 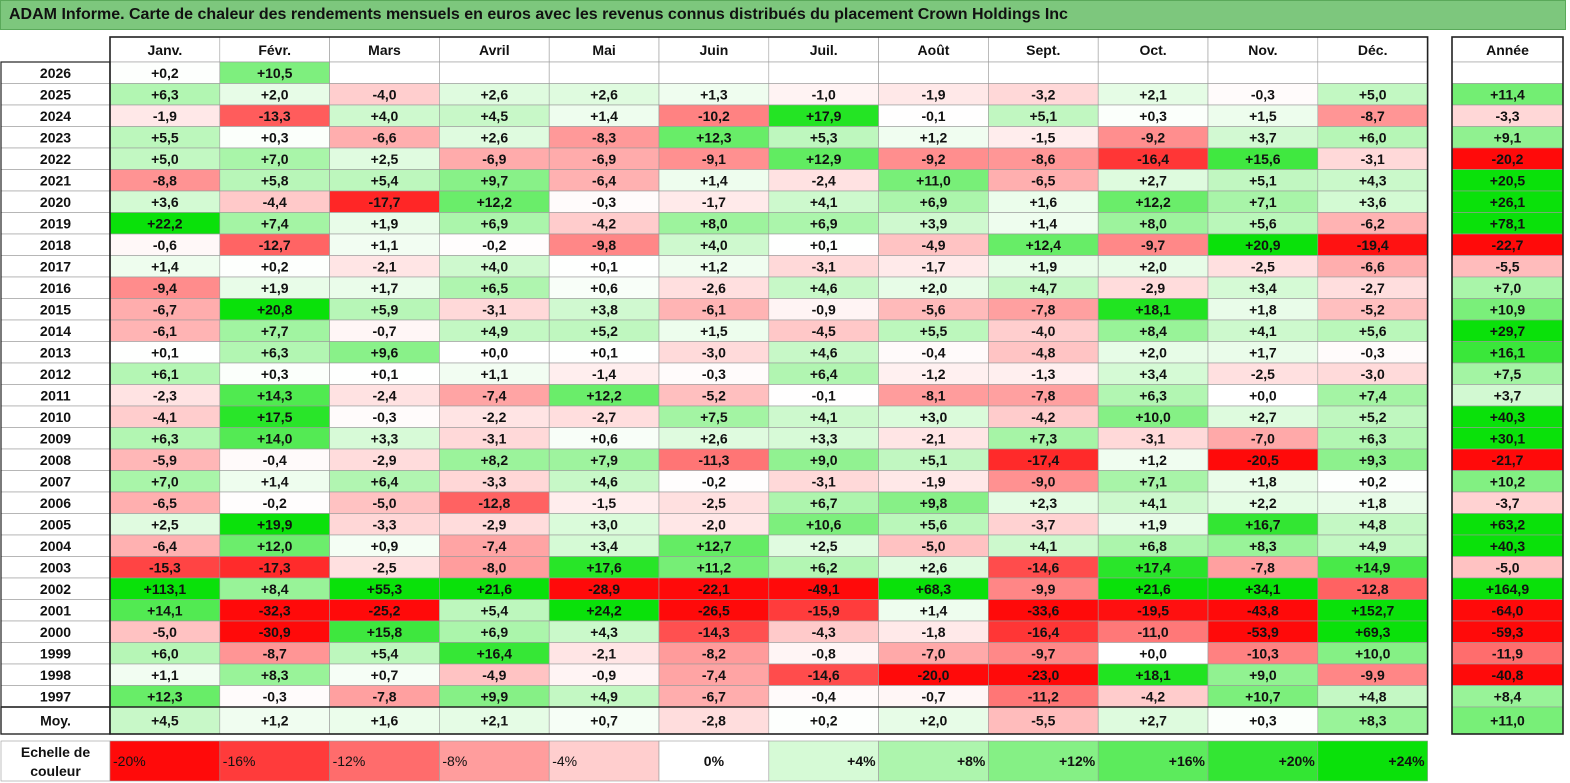 What do you see at coordinates (1263, 524) in the screenshot?
I see `heatmap-label: +16,7` at bounding box center [1263, 524].